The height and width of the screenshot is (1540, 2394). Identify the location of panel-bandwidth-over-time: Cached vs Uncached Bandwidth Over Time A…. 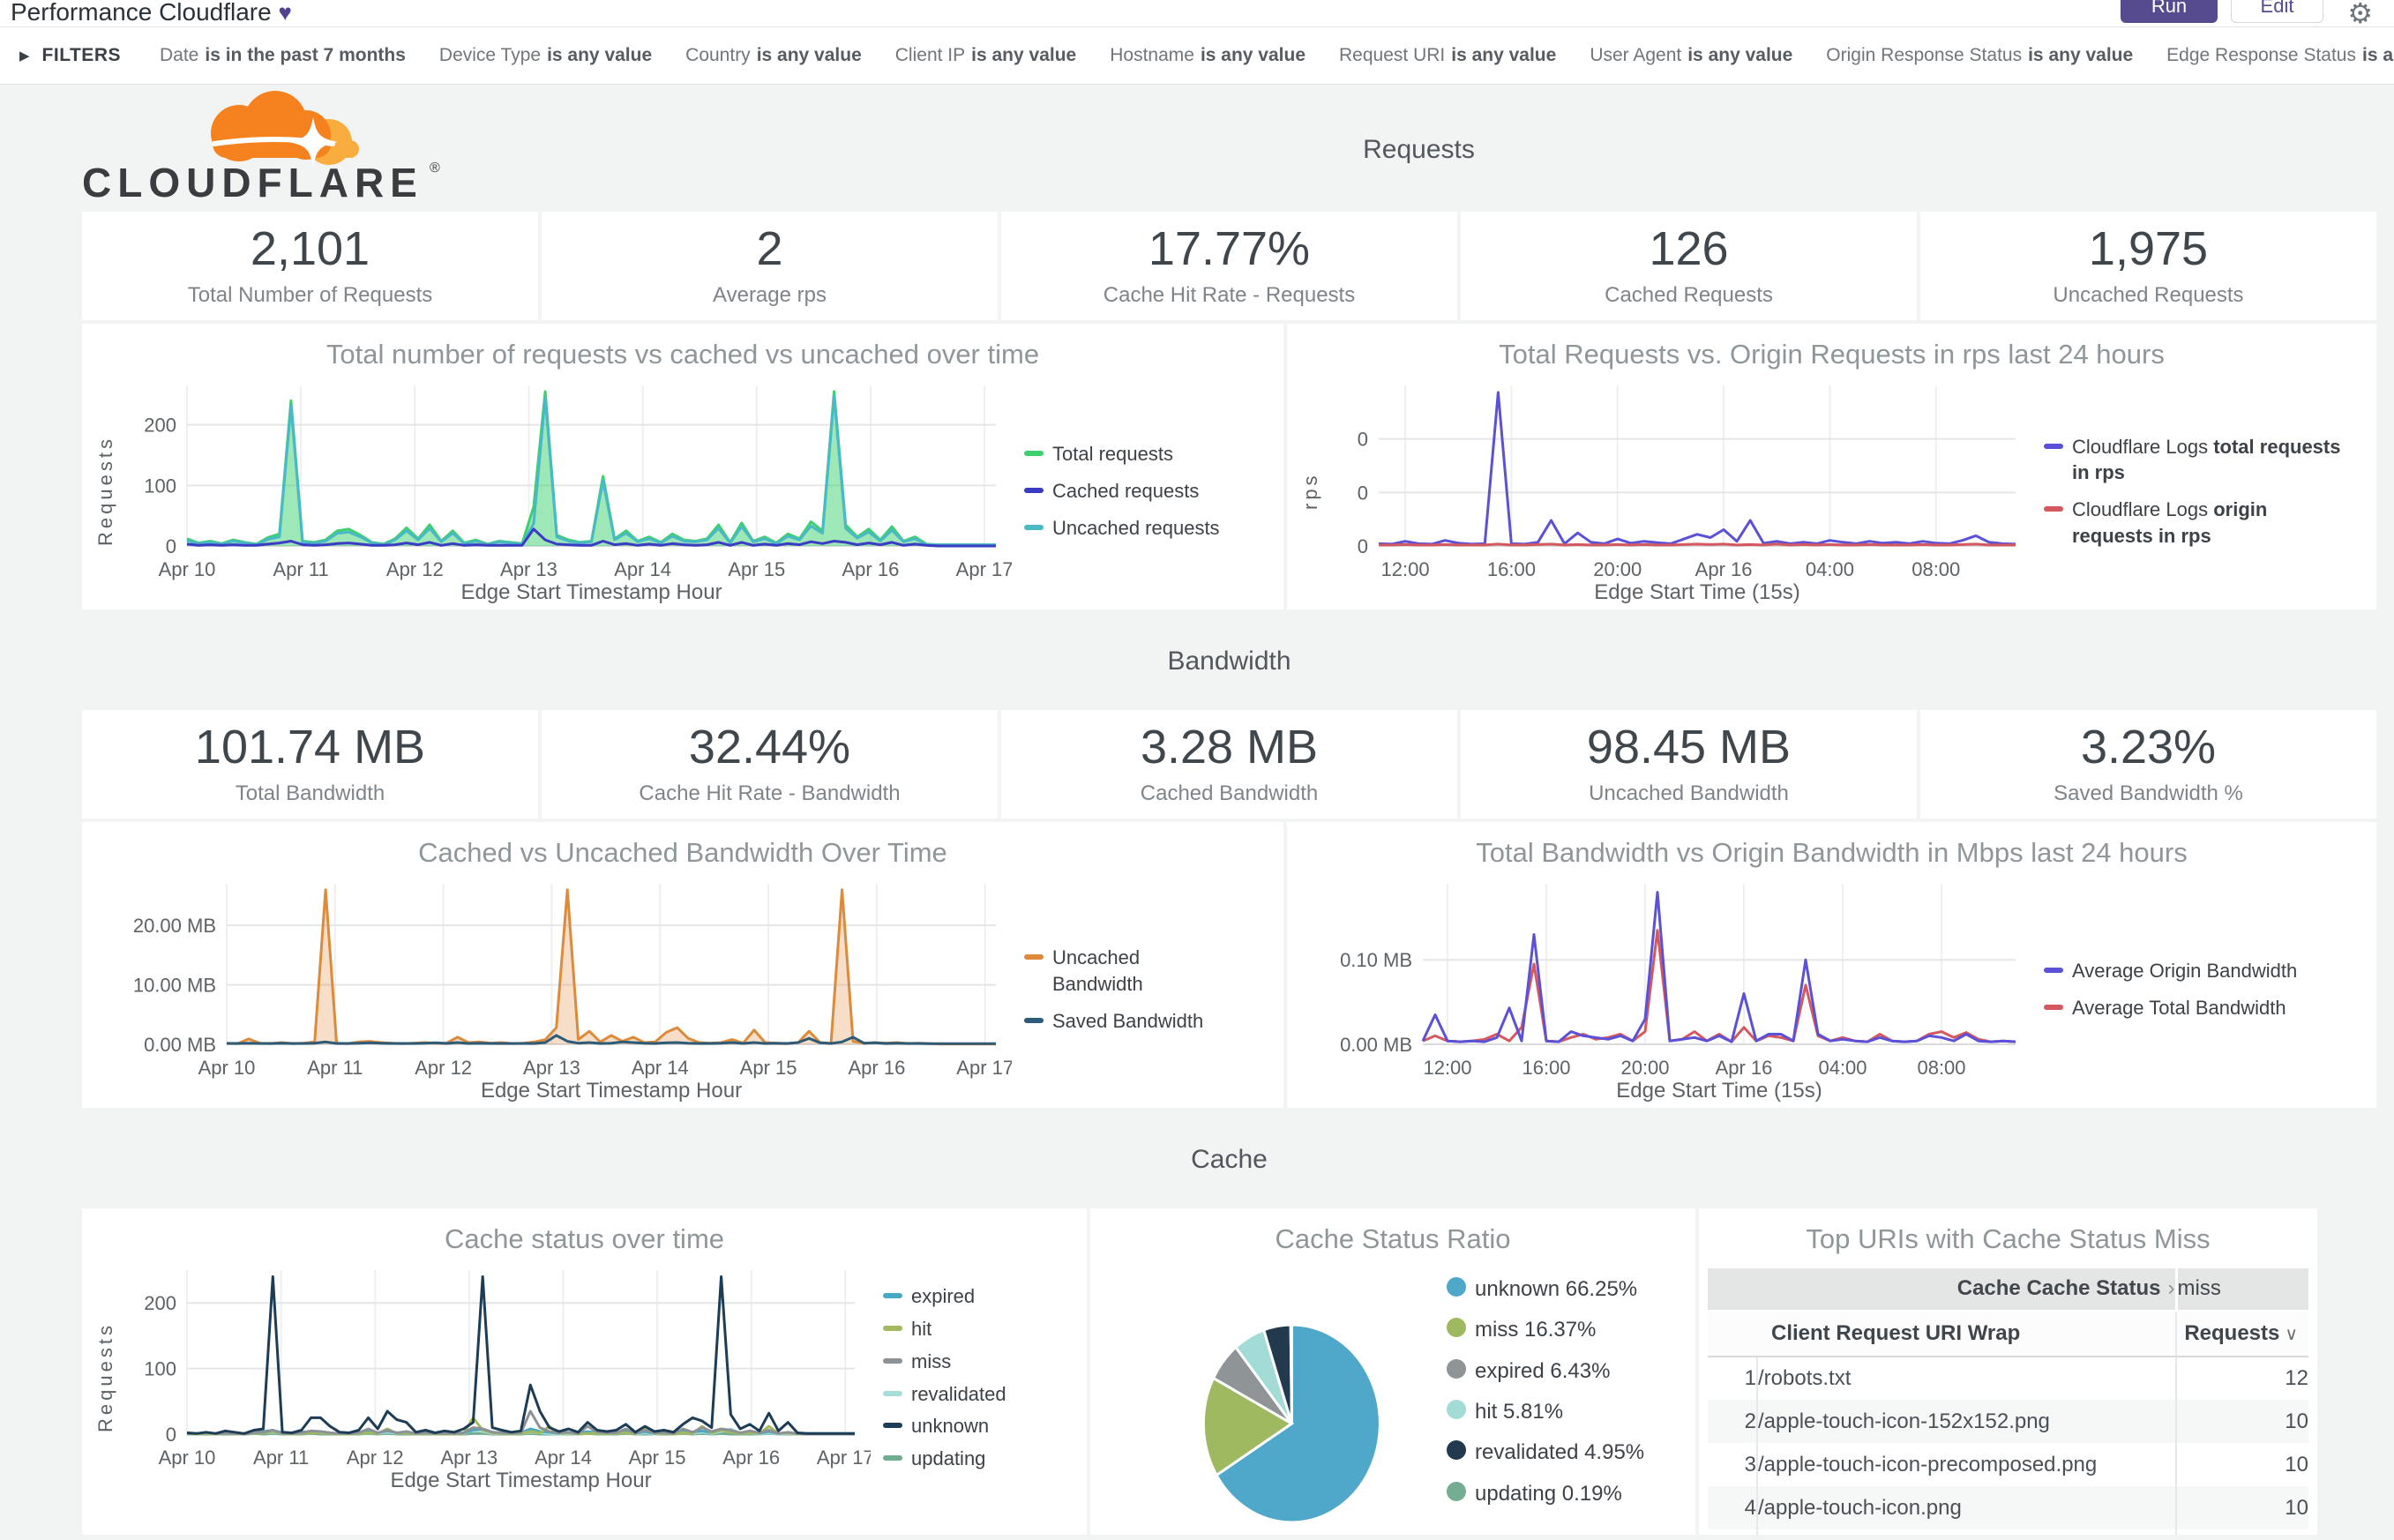
(682, 965).